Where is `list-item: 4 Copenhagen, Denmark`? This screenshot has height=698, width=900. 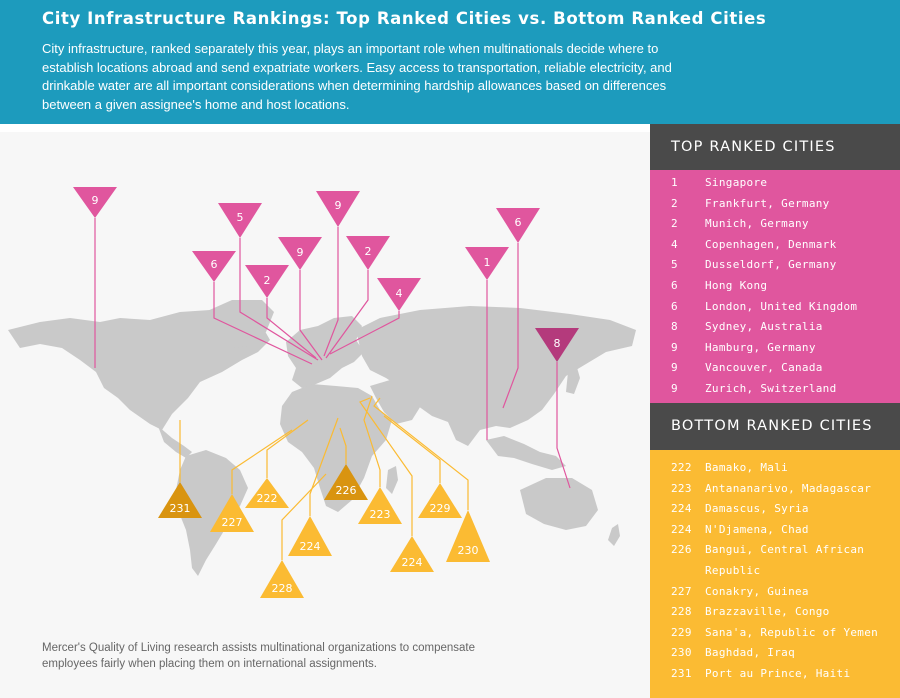
list-item: 4 Copenhagen, Denmark is located at coordinates (775, 245).